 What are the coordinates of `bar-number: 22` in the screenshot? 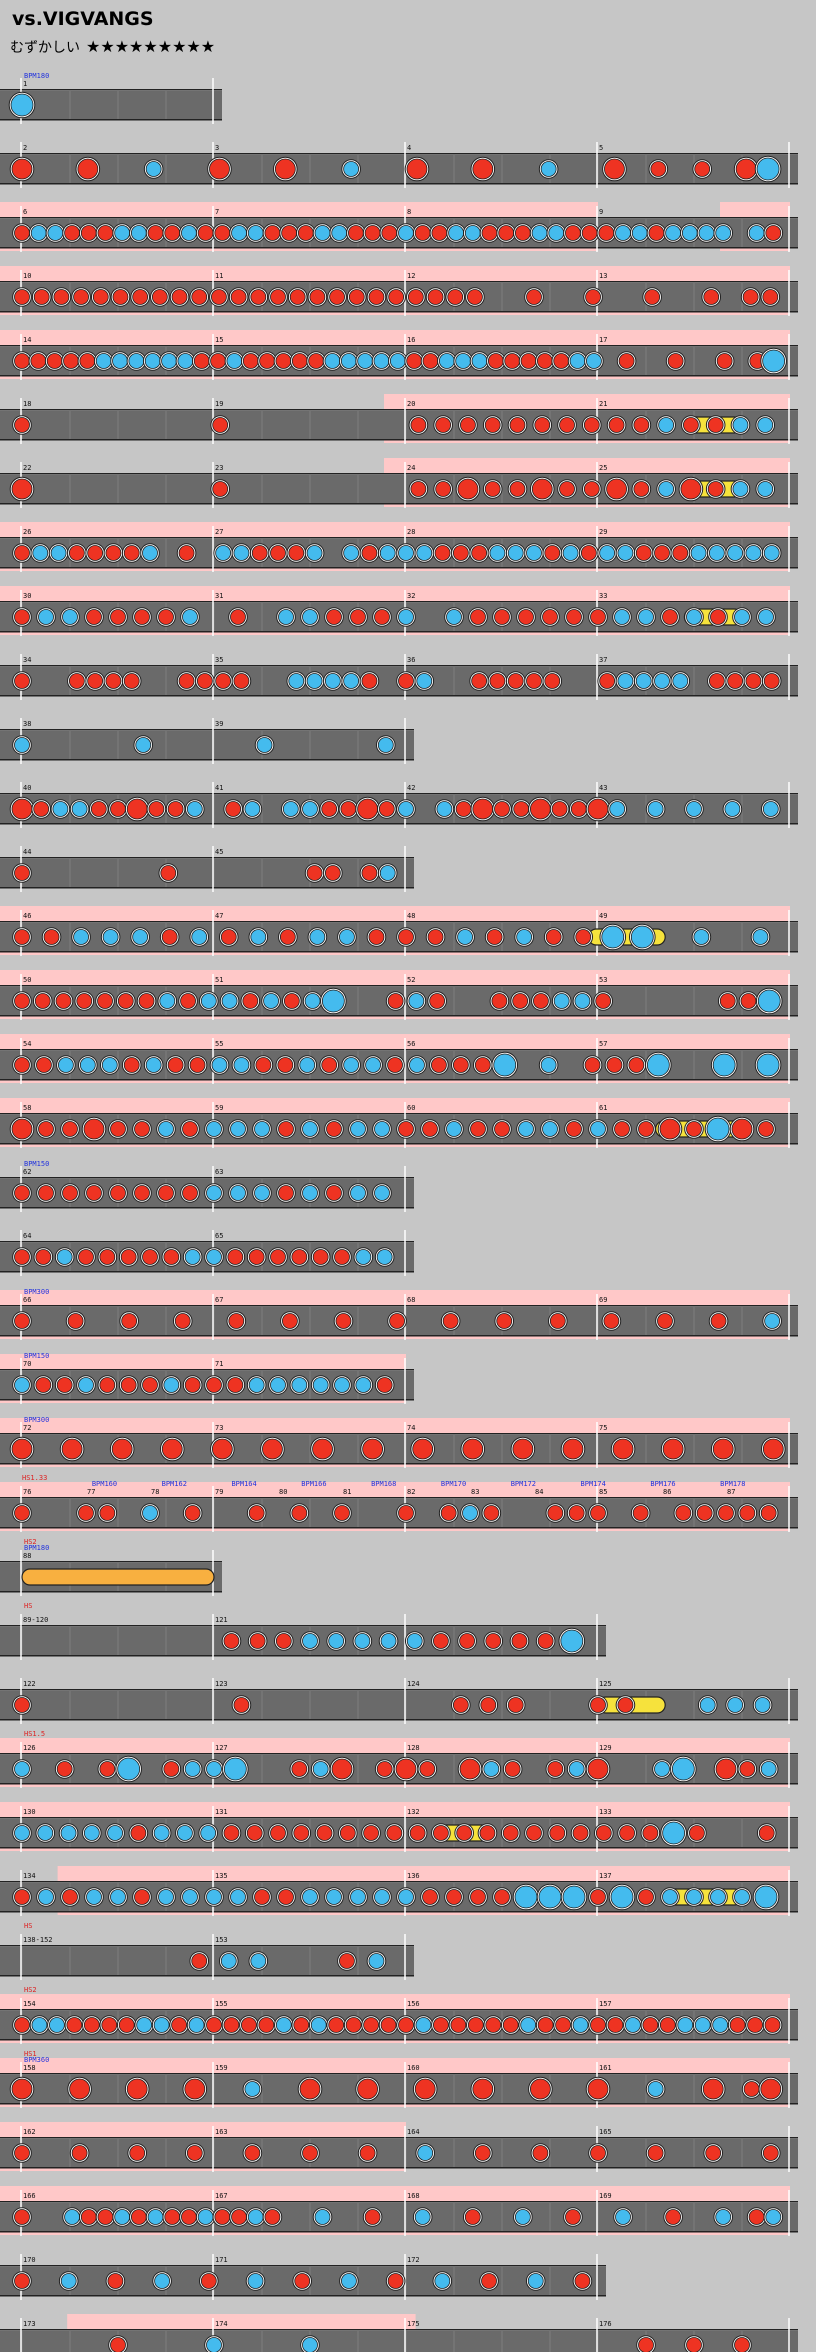 It's located at (27, 468).